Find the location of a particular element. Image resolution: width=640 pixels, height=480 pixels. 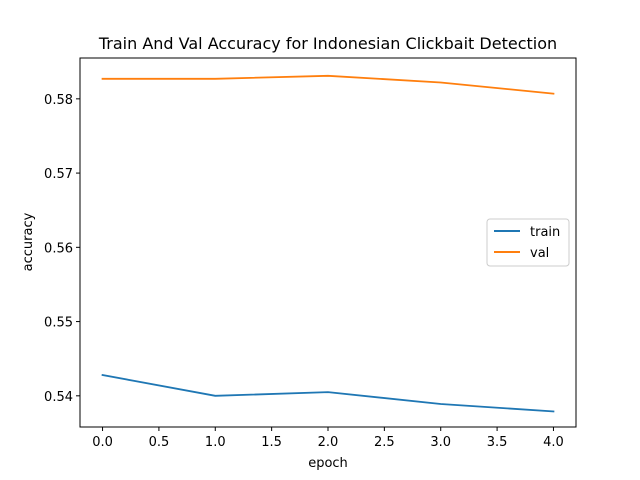

y-tick-label: 0.56 is located at coordinates (58, 248).